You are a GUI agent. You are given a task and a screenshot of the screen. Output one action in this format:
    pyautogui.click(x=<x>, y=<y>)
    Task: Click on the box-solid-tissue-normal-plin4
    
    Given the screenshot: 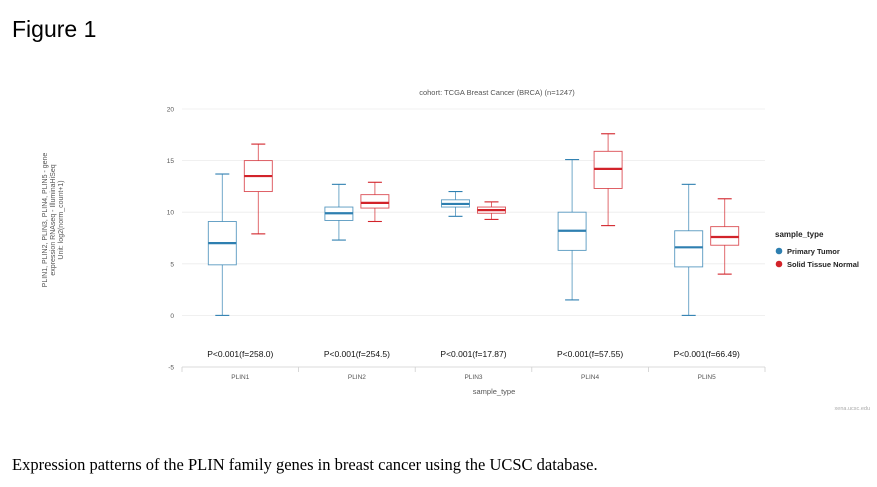 What is the action you would take?
    pyautogui.click(x=608, y=180)
    